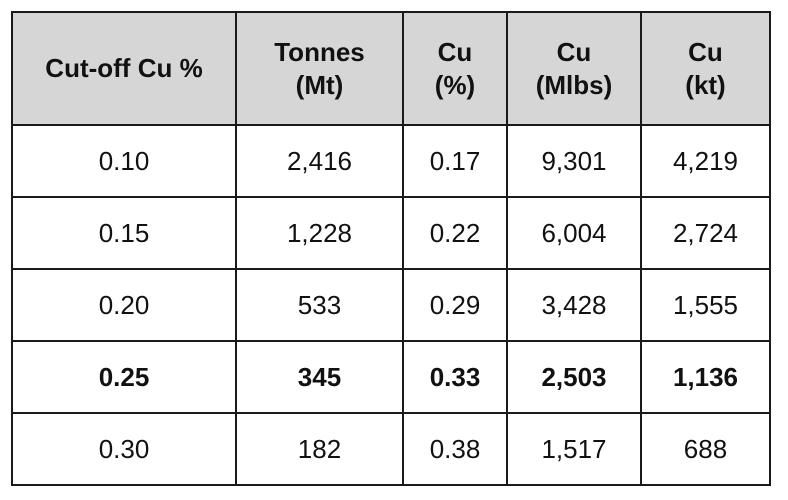  I want to click on header-cu-kt-label: Cu, so click(705, 52).